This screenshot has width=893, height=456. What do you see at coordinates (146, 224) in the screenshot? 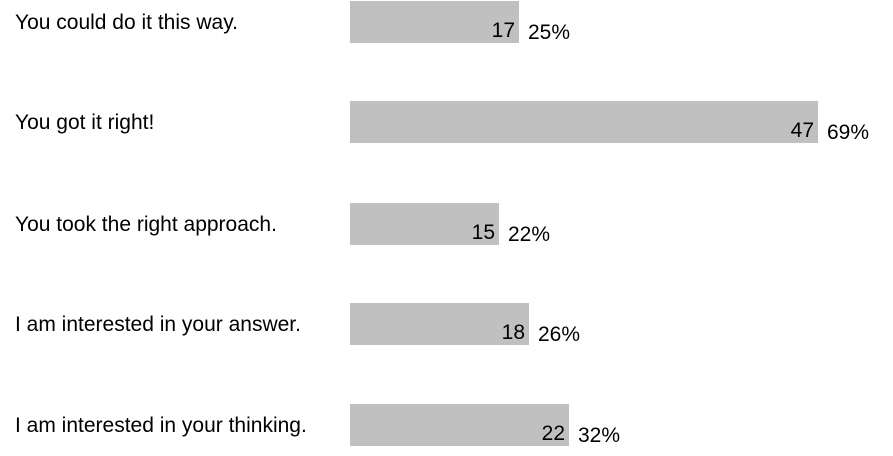
I see `category-label: You took the right approach.` at bounding box center [146, 224].